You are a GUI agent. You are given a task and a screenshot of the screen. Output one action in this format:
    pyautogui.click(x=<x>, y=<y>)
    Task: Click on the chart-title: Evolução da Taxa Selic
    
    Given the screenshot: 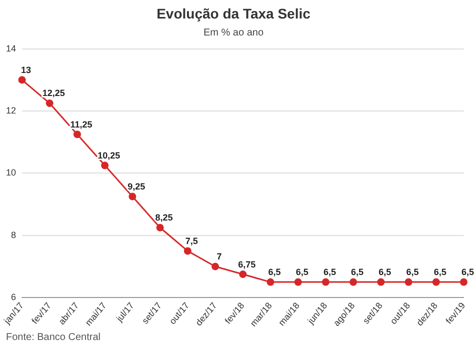 What is the action you would take?
    pyautogui.click(x=233, y=13)
    